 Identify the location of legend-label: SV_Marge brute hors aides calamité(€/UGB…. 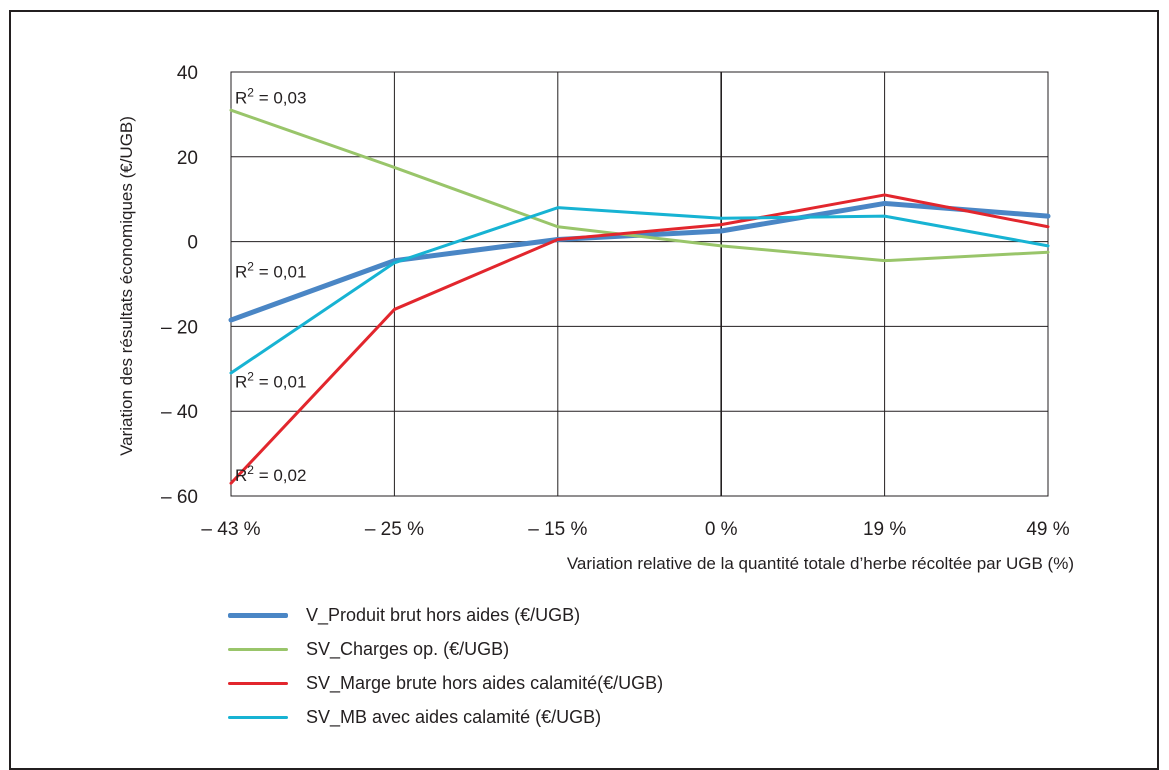
(485, 682).